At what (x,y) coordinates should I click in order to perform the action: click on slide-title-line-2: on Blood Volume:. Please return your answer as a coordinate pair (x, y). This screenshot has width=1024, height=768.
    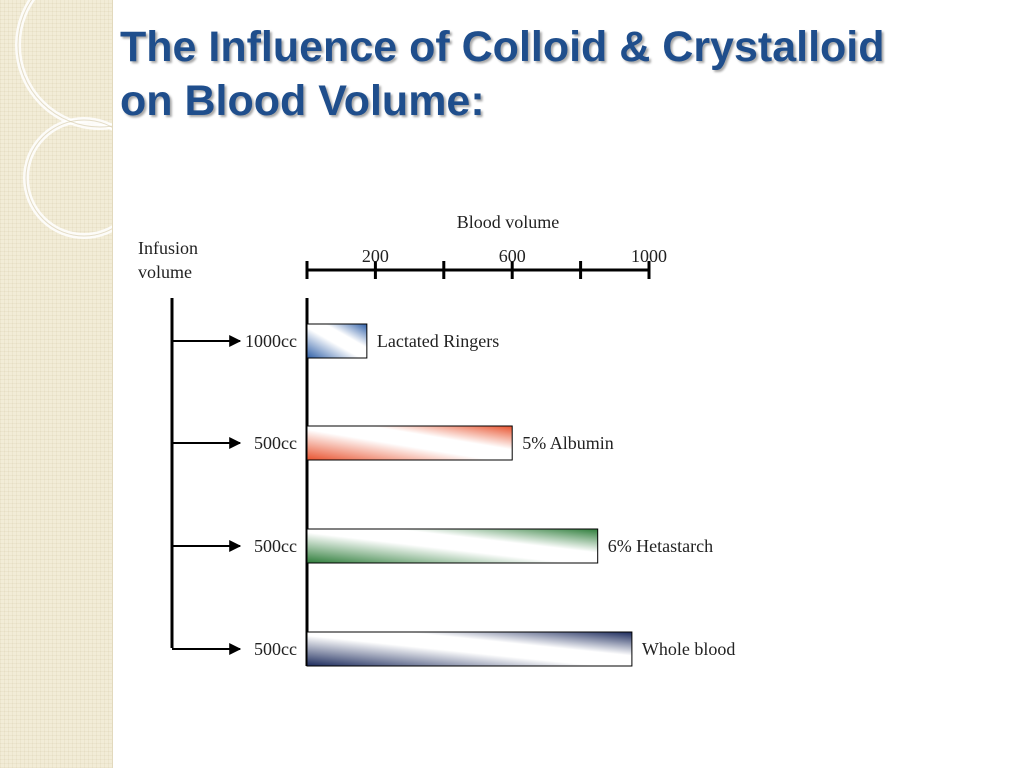
    Looking at the image, I should click on (302, 101).